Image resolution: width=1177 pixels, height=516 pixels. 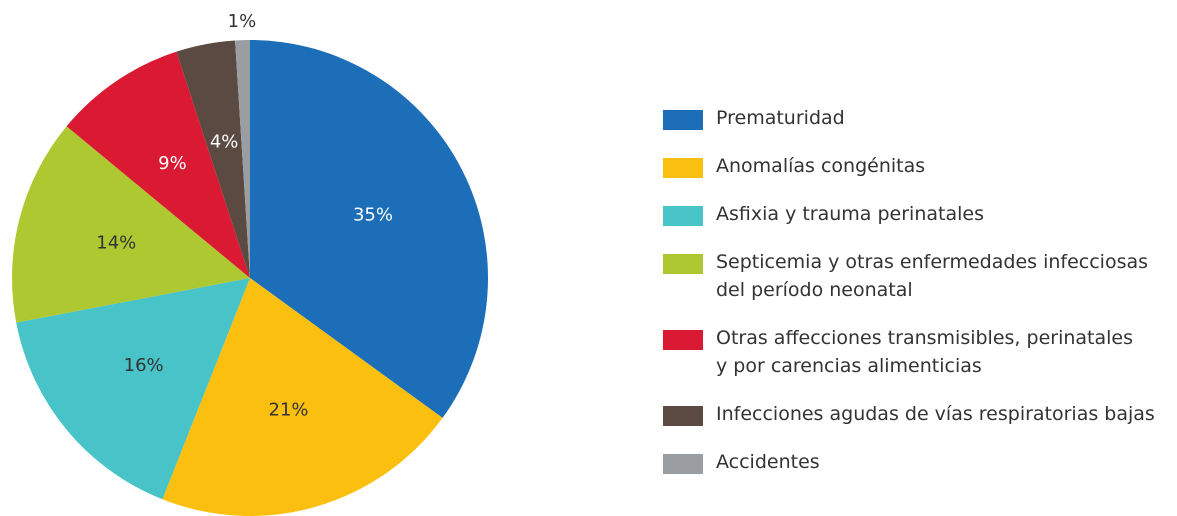 What do you see at coordinates (780, 118) in the screenshot?
I see `legend-label: Prematuridad` at bounding box center [780, 118].